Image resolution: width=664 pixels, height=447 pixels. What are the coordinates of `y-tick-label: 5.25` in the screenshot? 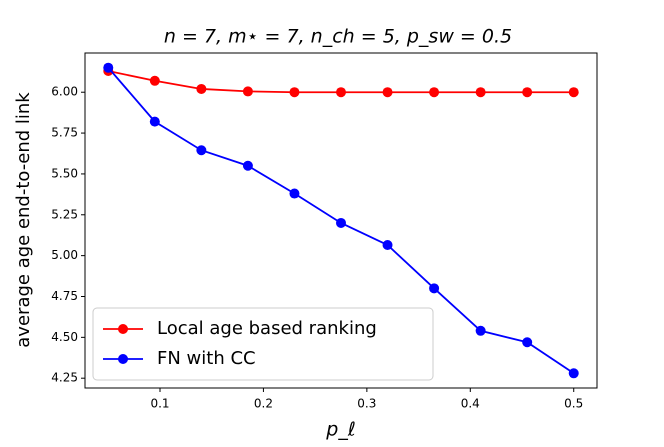 It's located at (64, 214).